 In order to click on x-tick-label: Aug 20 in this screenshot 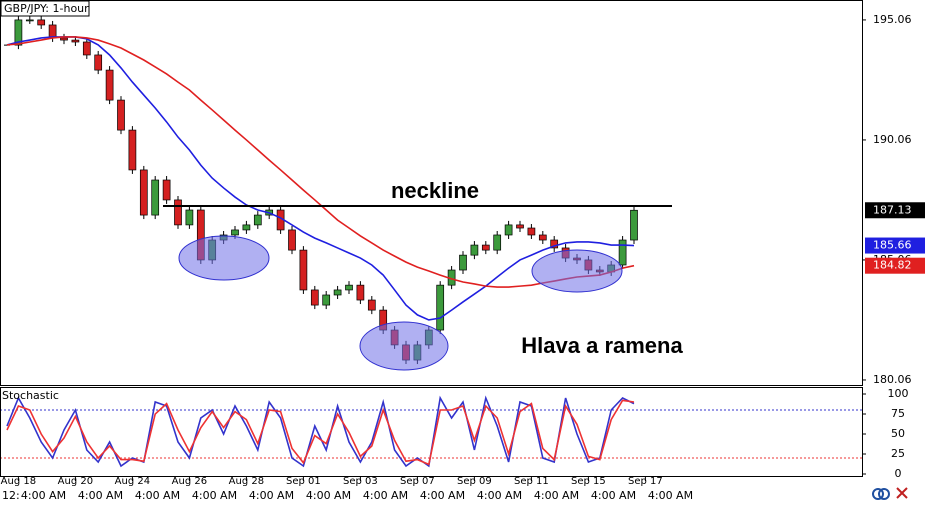, I will do `click(75, 481)`.